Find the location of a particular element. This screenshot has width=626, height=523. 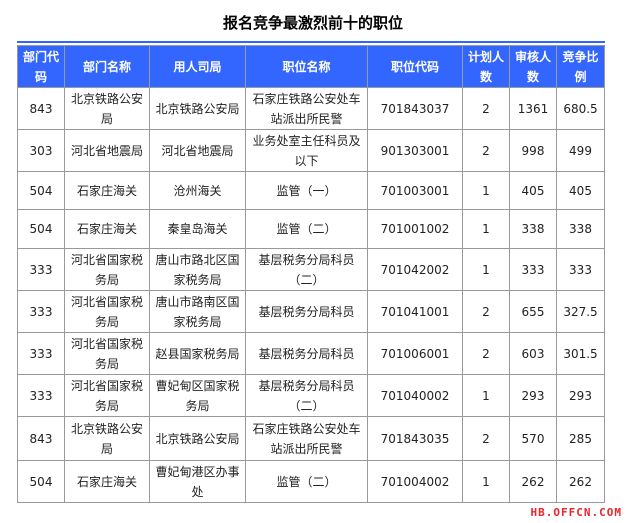

cell-ratio: 262 is located at coordinates (580, 481).